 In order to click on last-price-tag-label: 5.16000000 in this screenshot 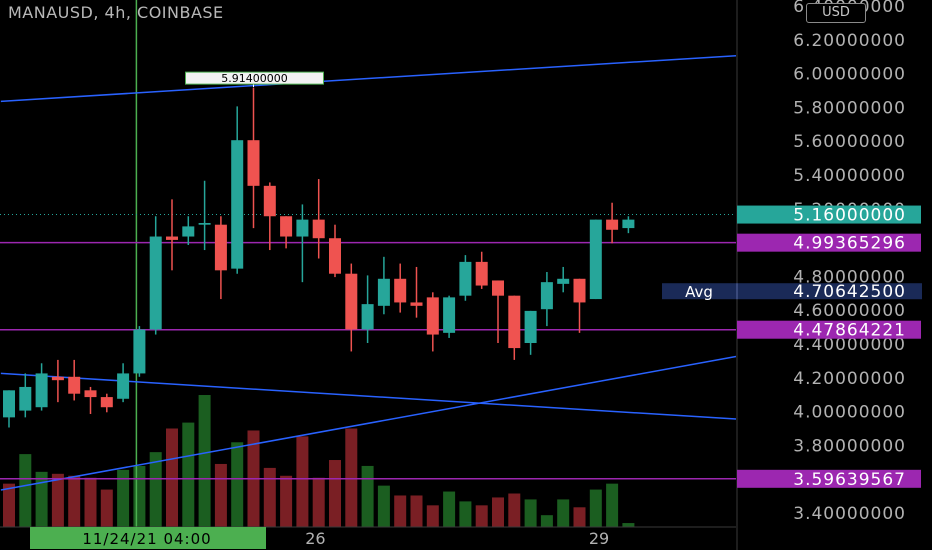, I will do `click(849, 216)`.